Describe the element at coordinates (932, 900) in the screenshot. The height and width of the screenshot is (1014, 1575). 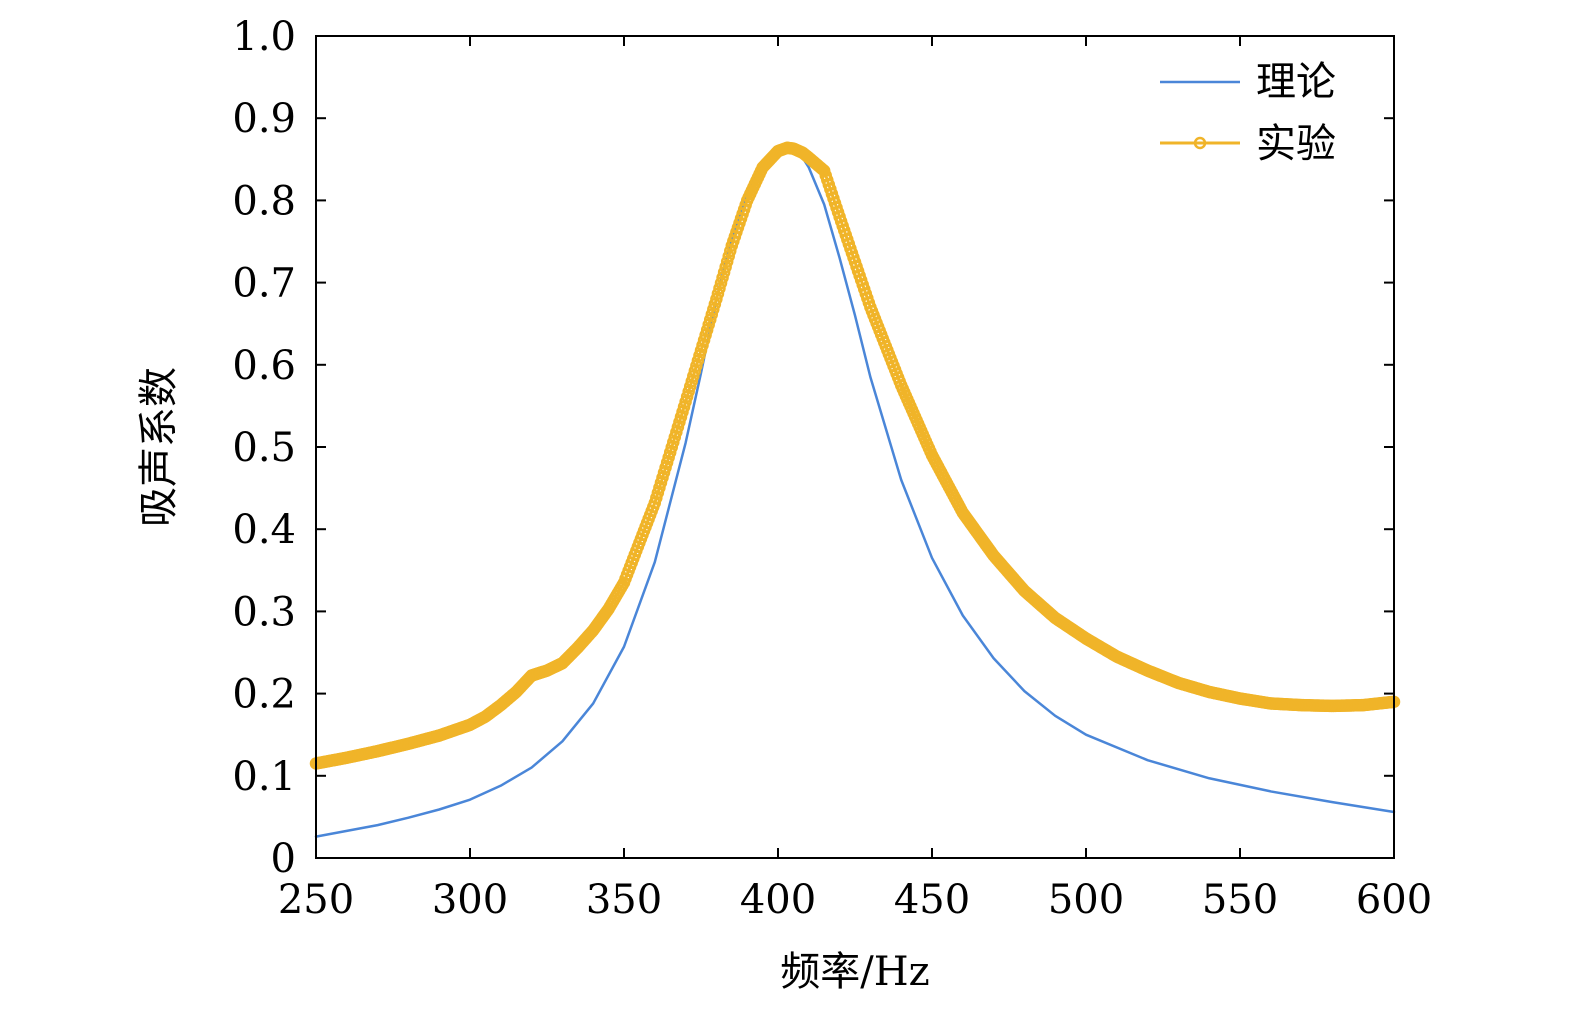
I see `x-tick-label: 450` at that location.